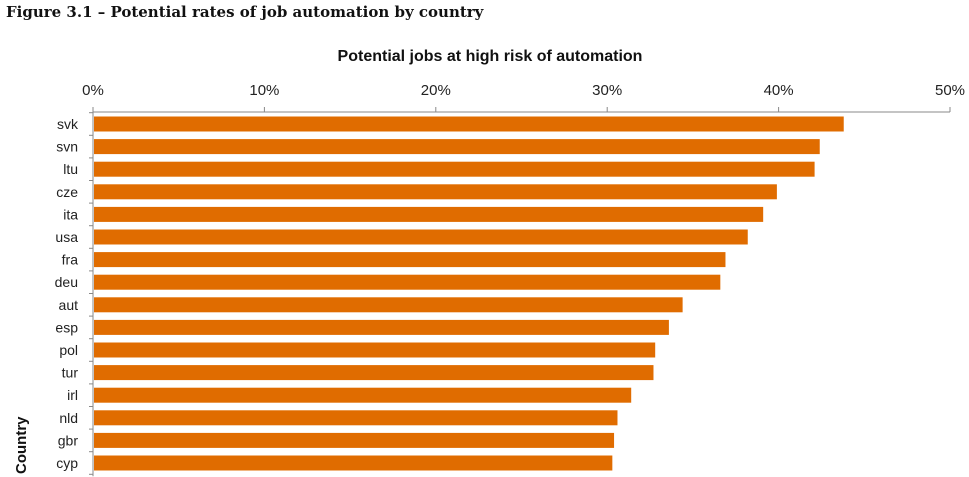 This screenshot has width=969, height=477. What do you see at coordinates (779, 90) in the screenshot?
I see `x-tick-label: 40%` at bounding box center [779, 90].